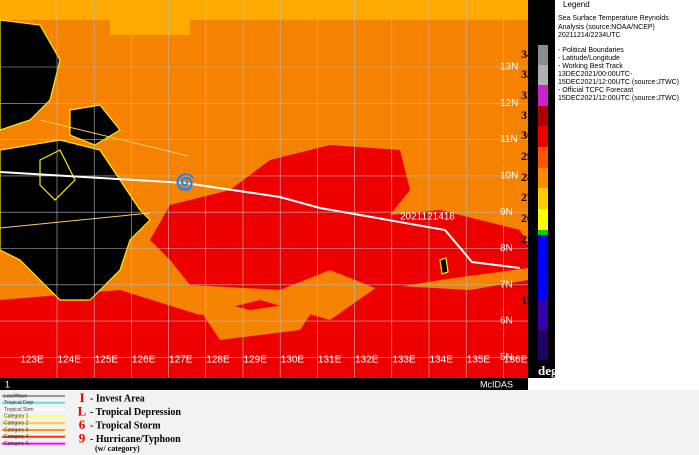  I want to click on lat-label: 12N, so click(509, 103).